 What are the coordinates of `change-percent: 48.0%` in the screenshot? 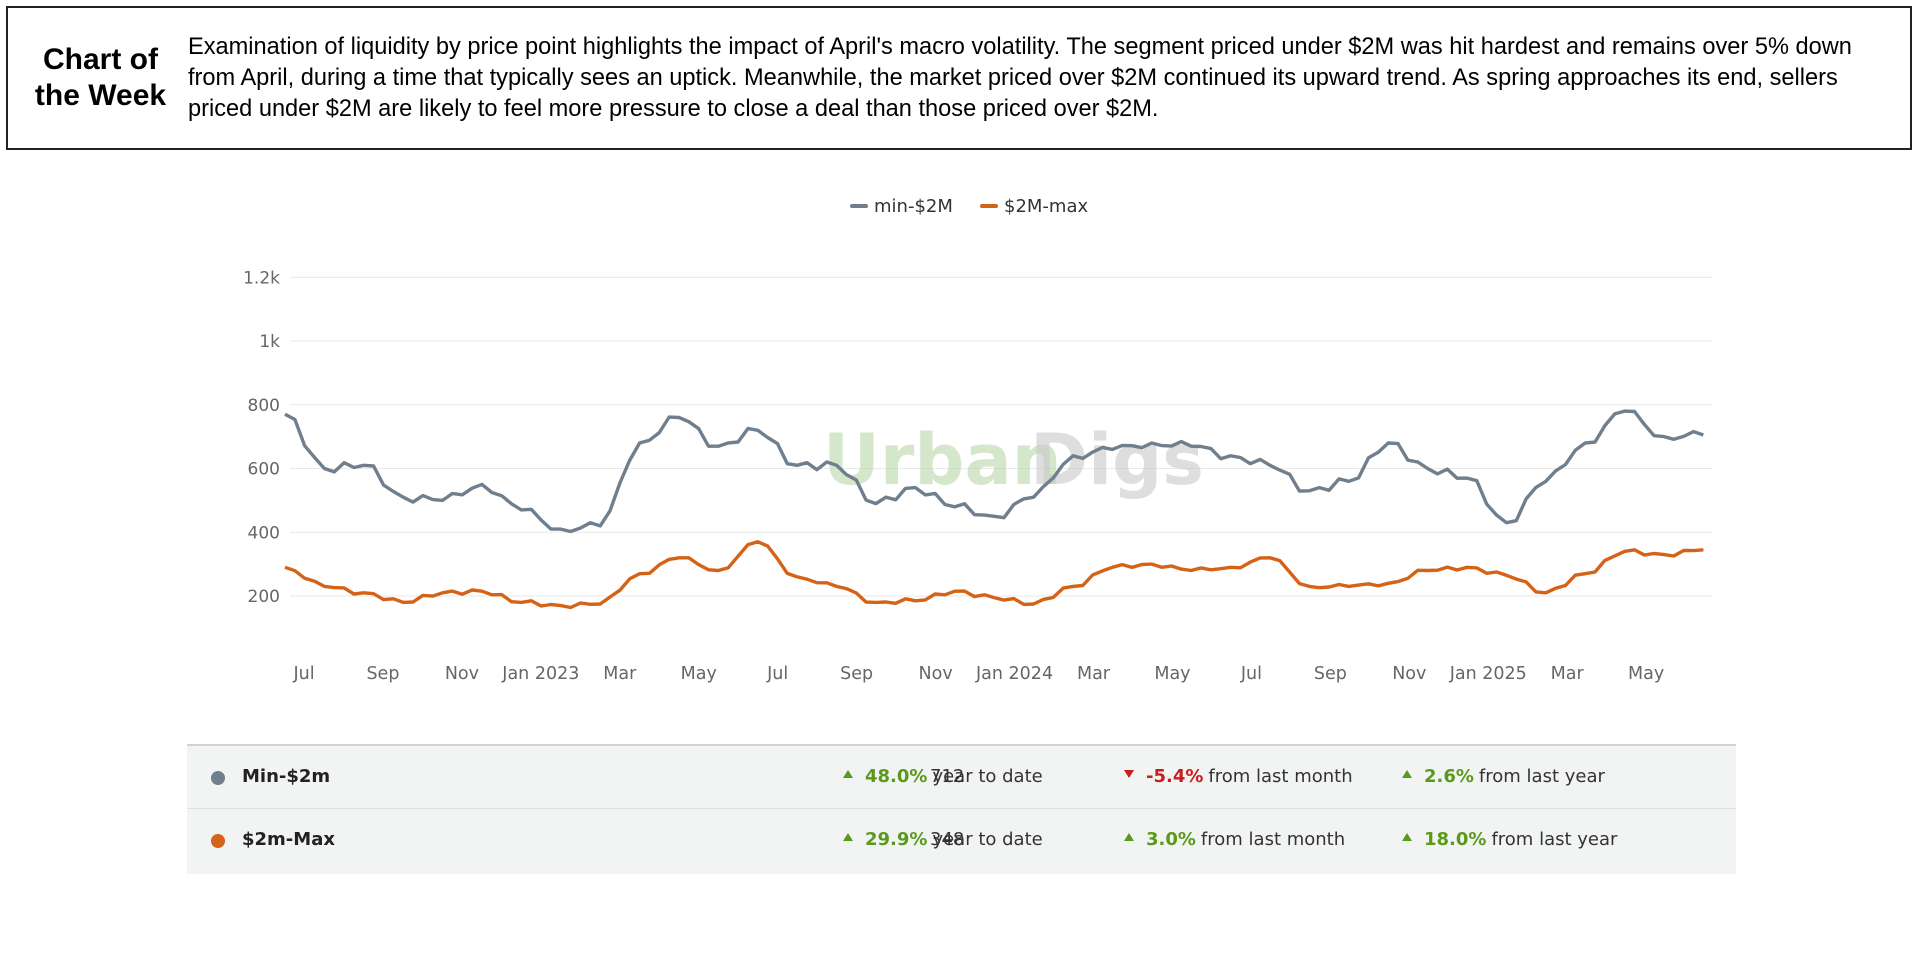 It's located at (896, 776).